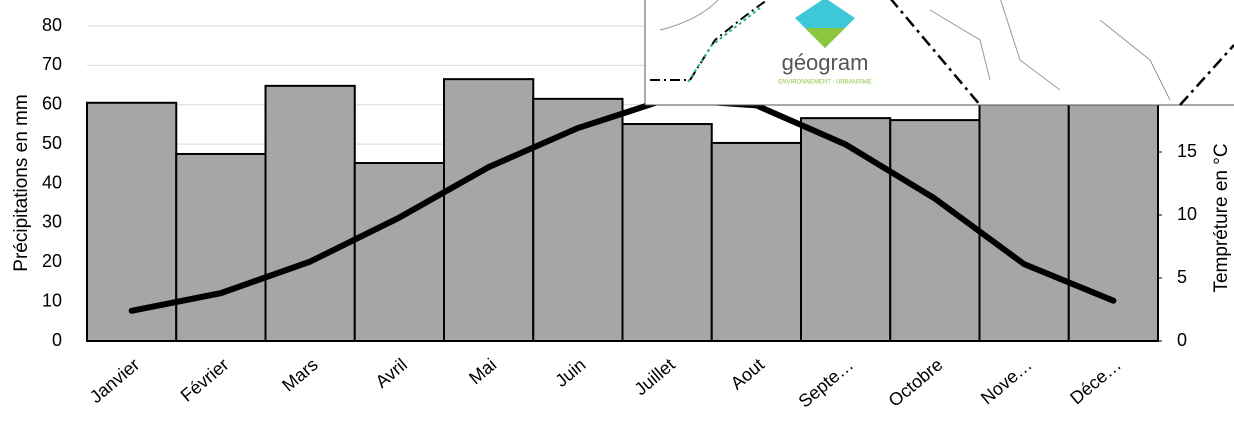 This screenshot has height=421, width=1234. I want to click on x-tick-label: Aout, so click(747, 373).